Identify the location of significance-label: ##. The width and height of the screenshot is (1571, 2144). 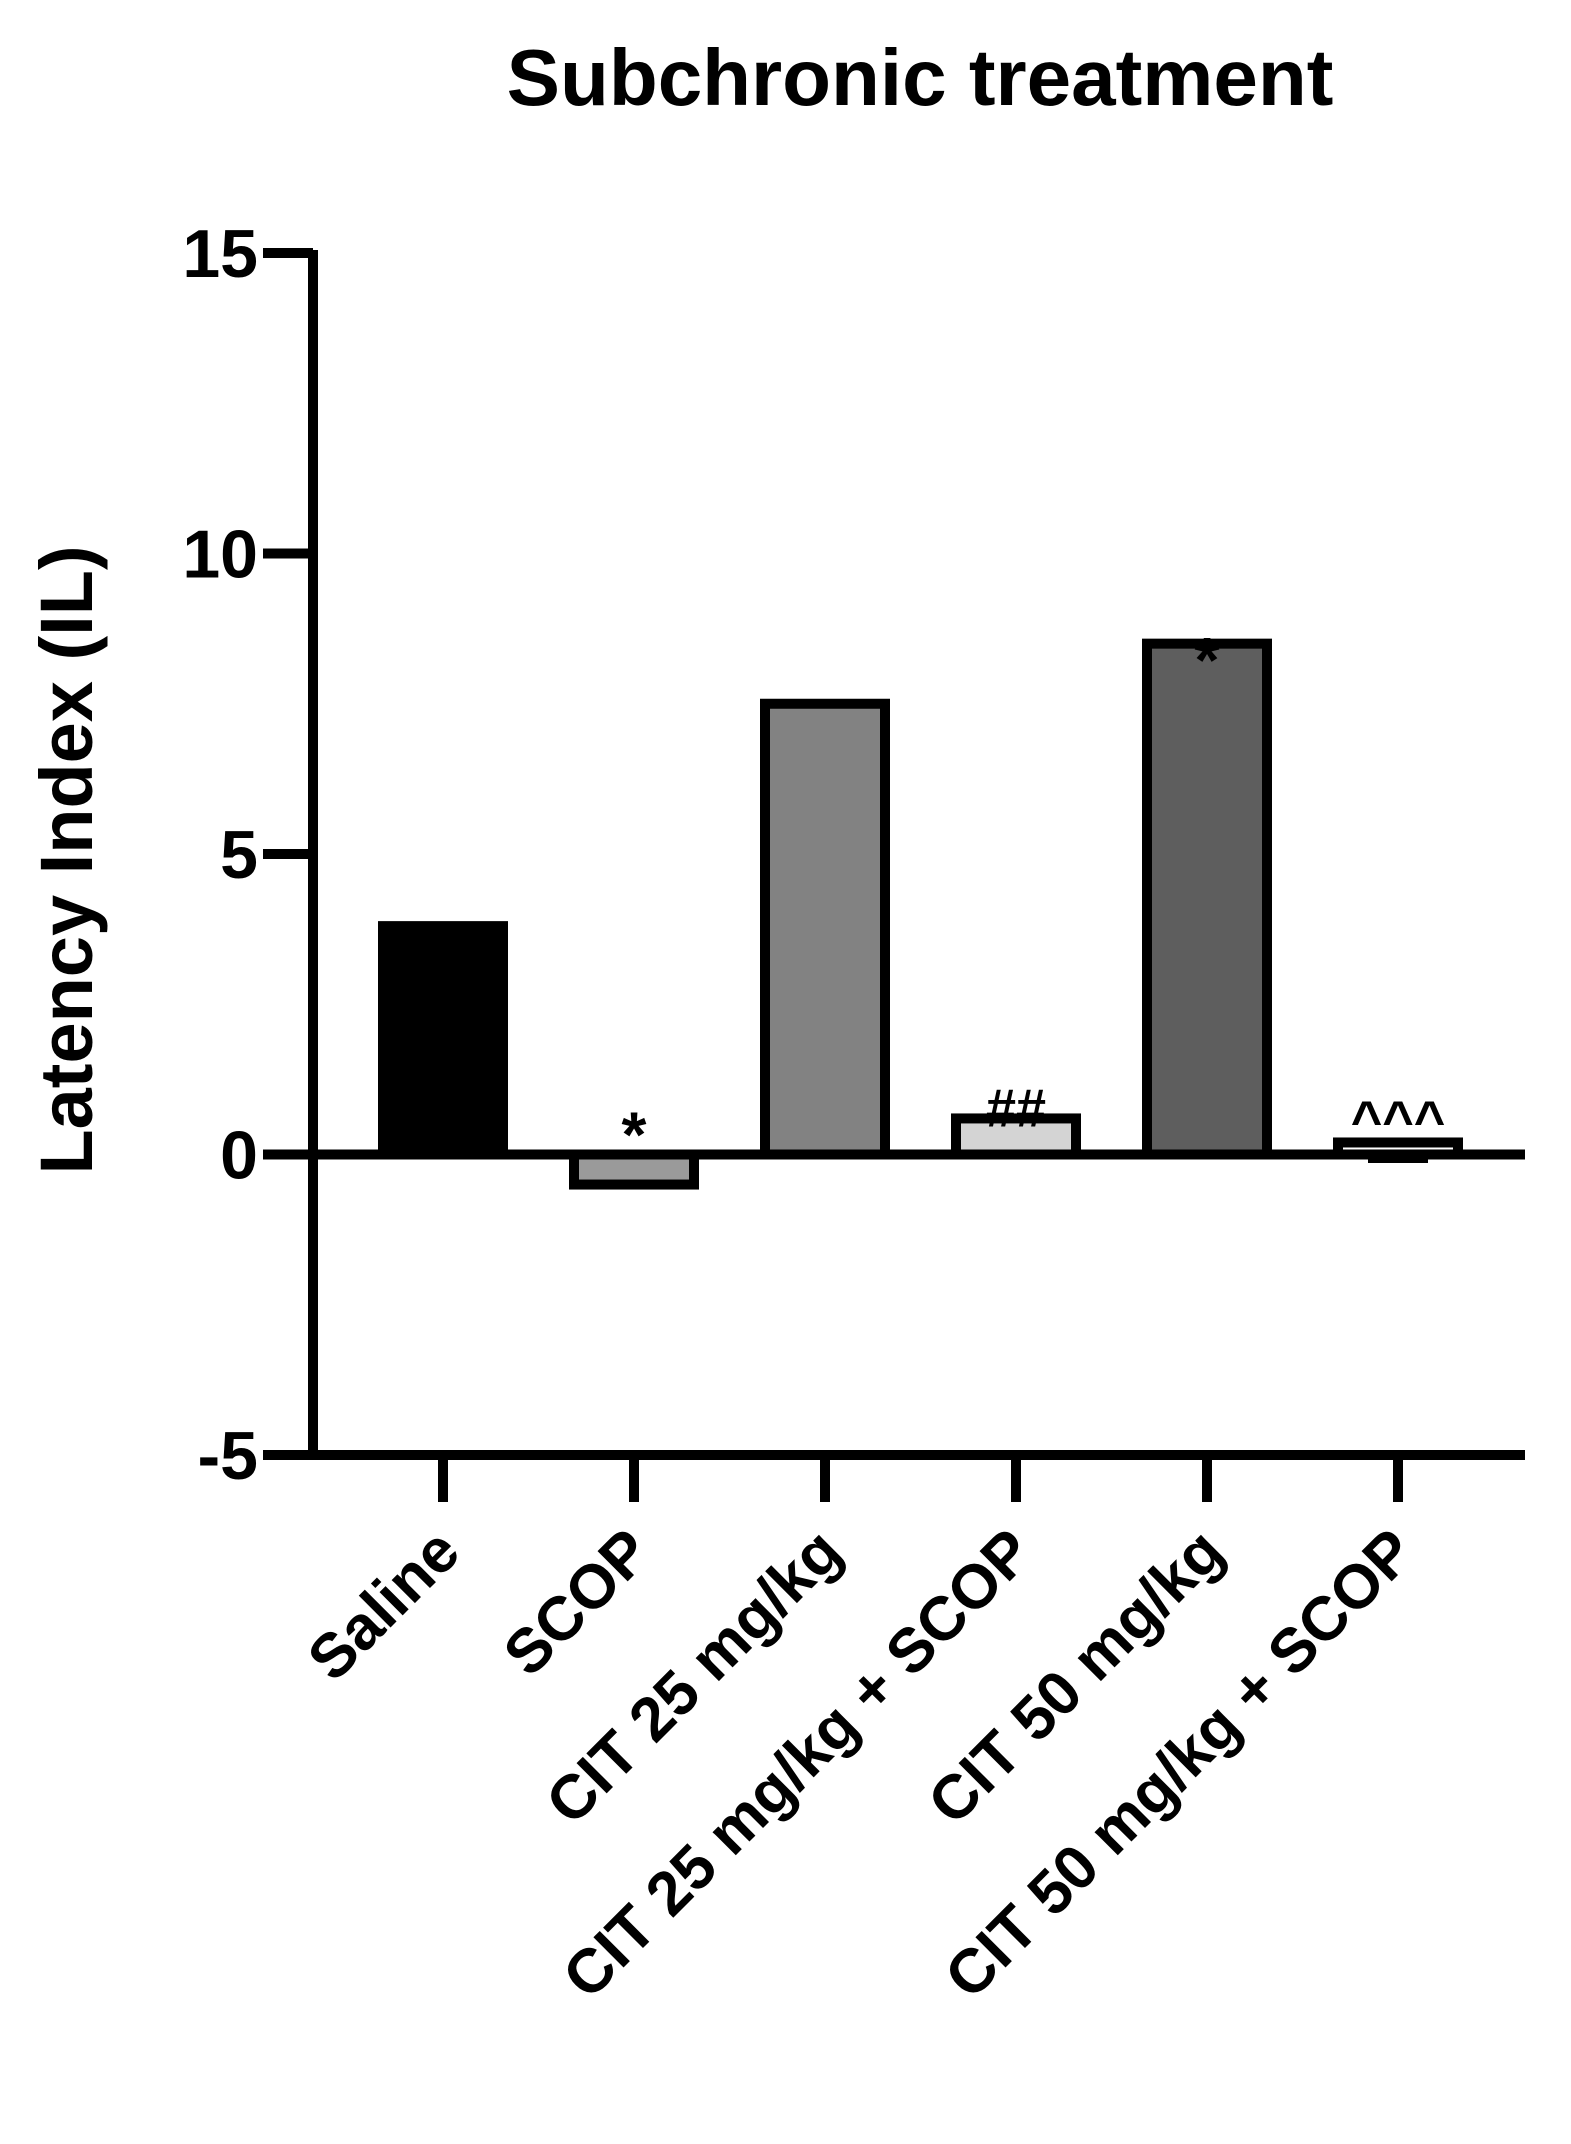
(1016, 1108).